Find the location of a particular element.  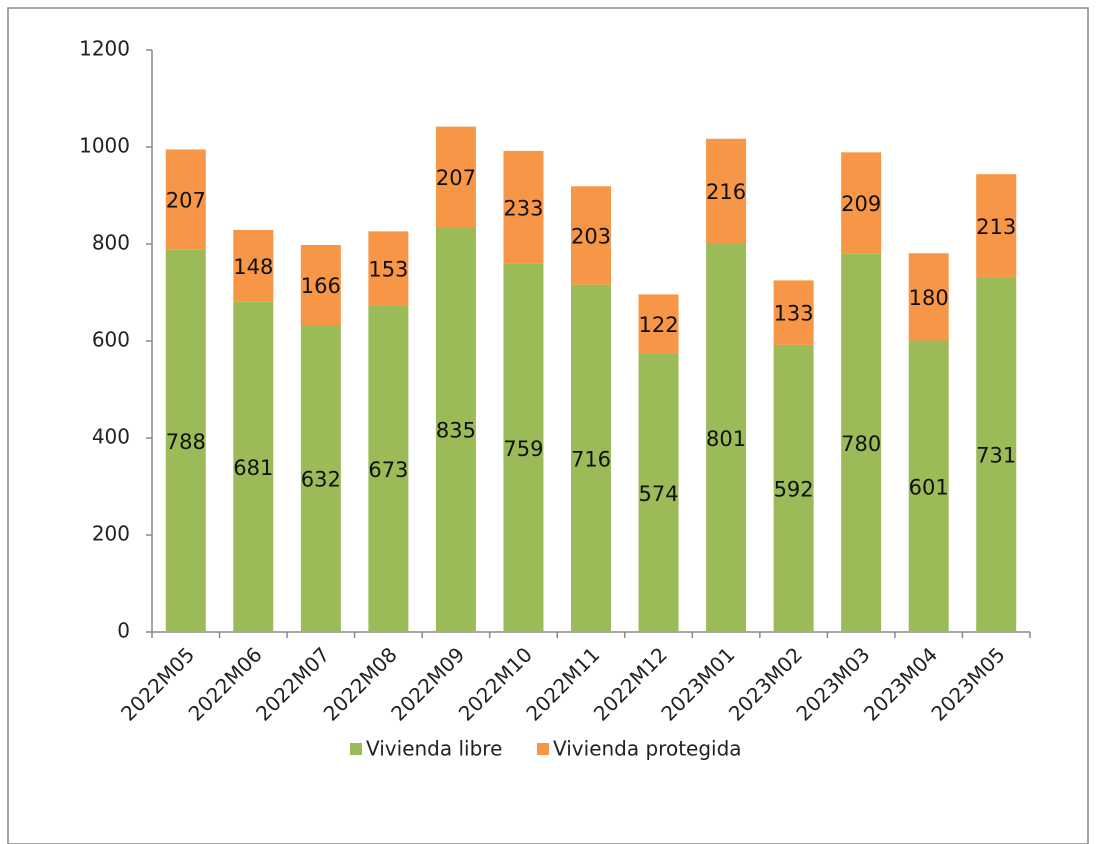

data-label: 601 is located at coordinates (929, 487).